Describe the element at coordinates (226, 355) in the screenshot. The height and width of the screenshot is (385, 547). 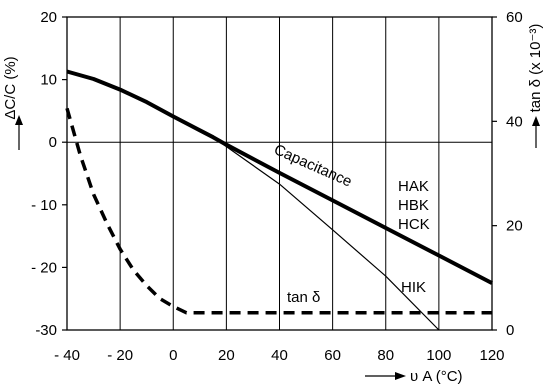
I see `x-tick-label: 20` at that location.